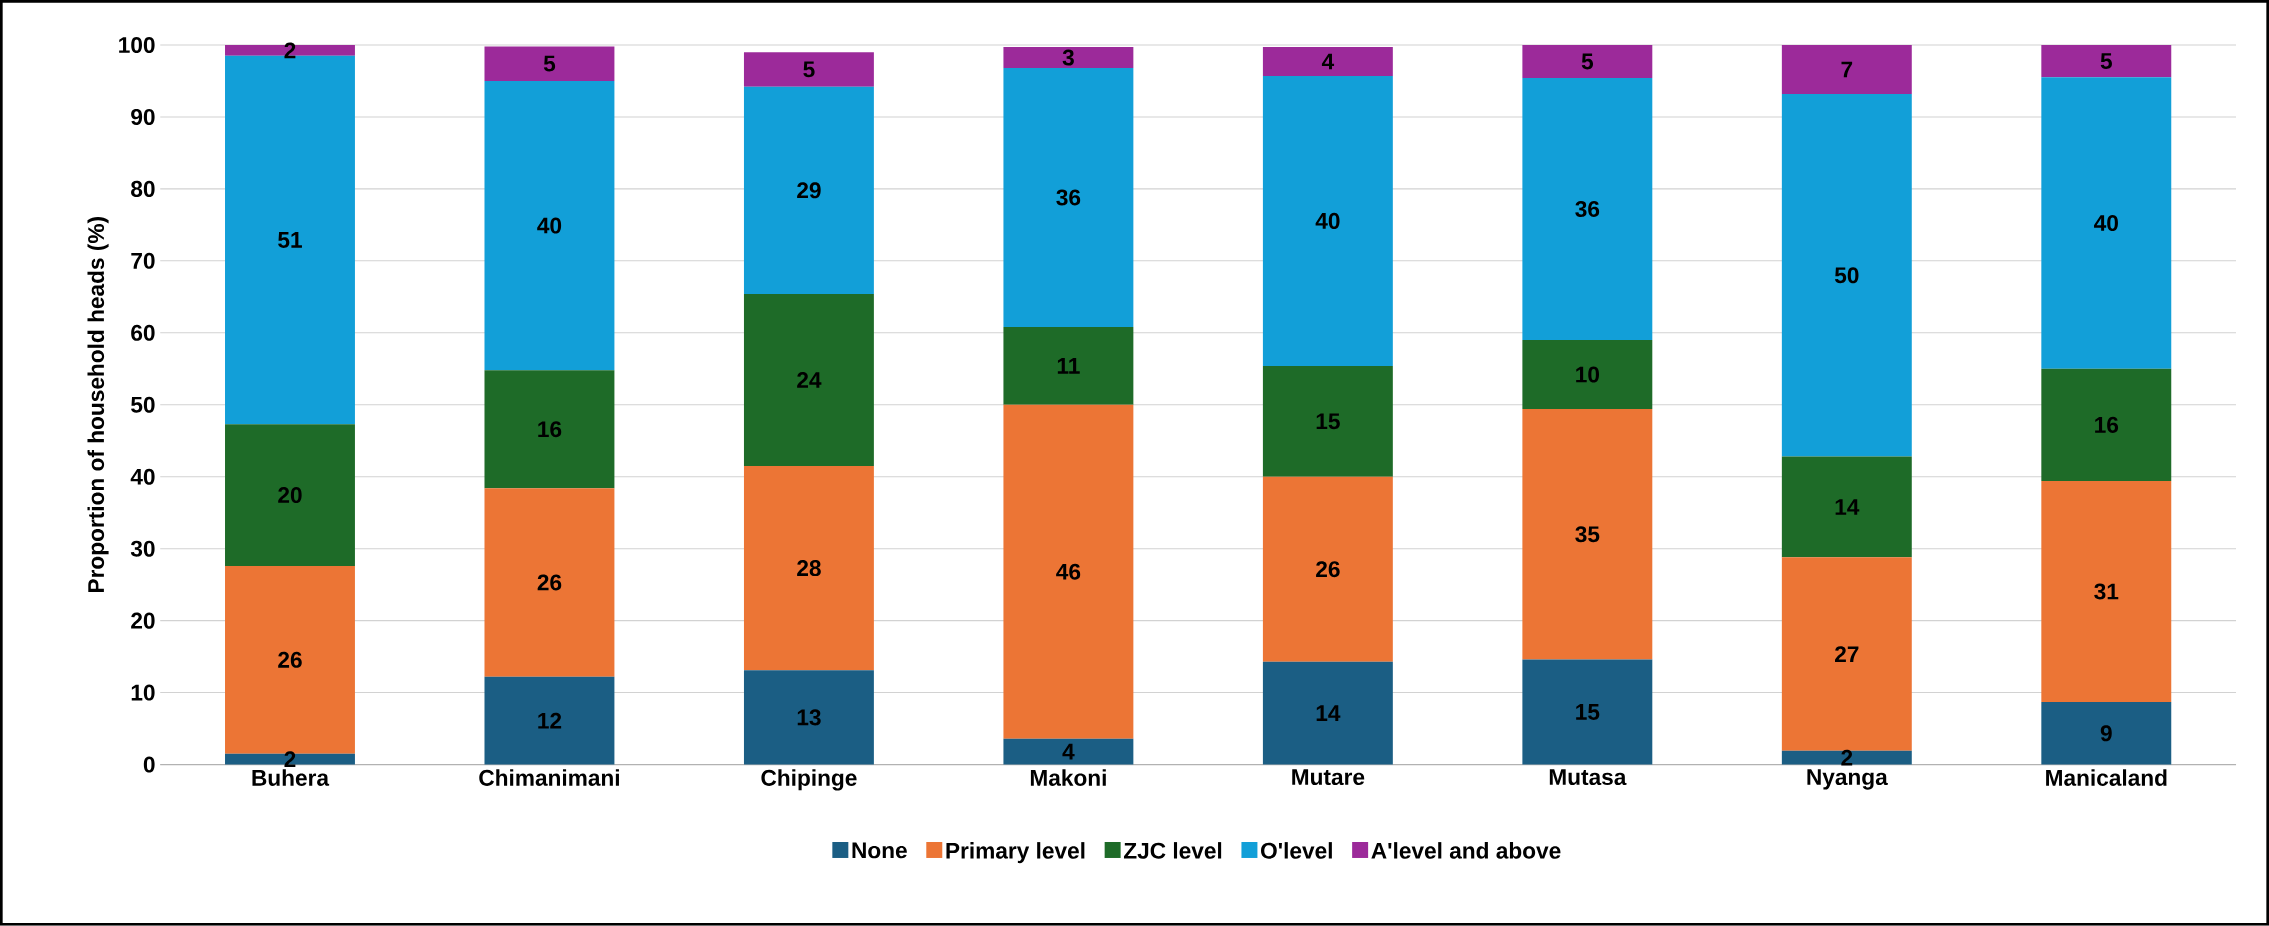 The height and width of the screenshot is (926, 2269). Describe the element at coordinates (143, 692) in the screenshot. I see `y-tick-label: 10` at that location.